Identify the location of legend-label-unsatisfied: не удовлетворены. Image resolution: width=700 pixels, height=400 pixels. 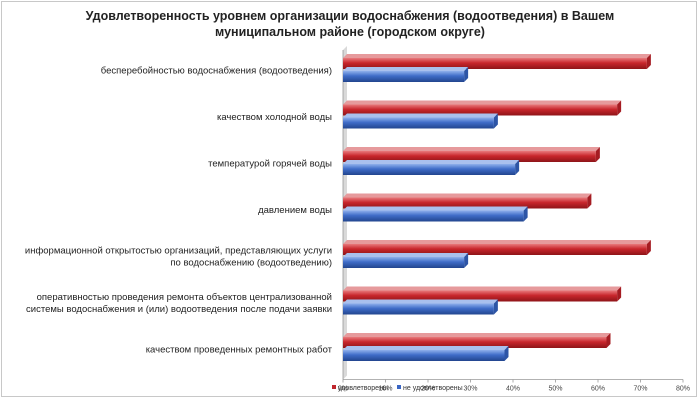
(433, 388).